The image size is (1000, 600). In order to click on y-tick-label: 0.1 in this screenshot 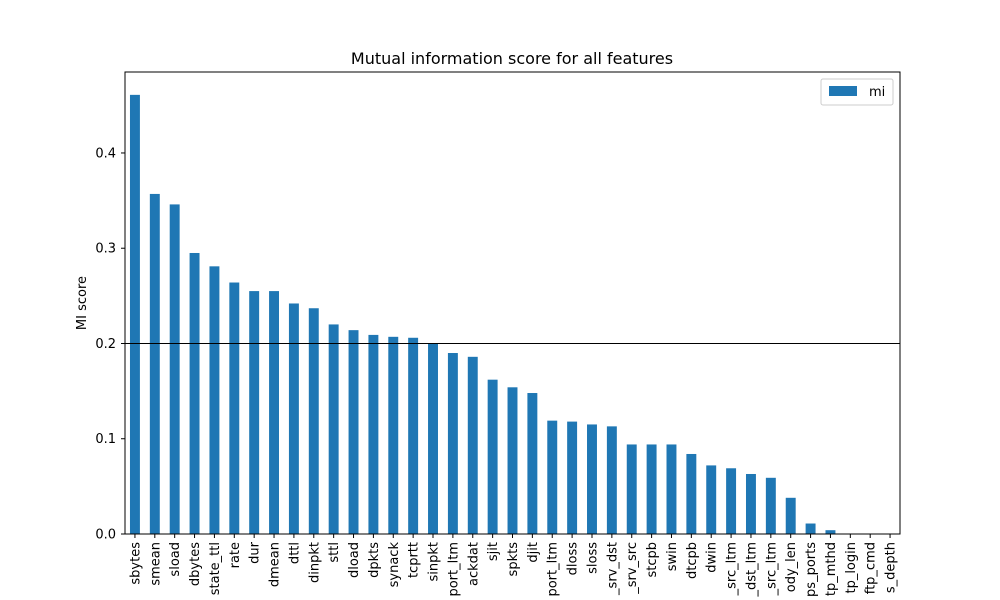, I will do `click(105, 439)`.